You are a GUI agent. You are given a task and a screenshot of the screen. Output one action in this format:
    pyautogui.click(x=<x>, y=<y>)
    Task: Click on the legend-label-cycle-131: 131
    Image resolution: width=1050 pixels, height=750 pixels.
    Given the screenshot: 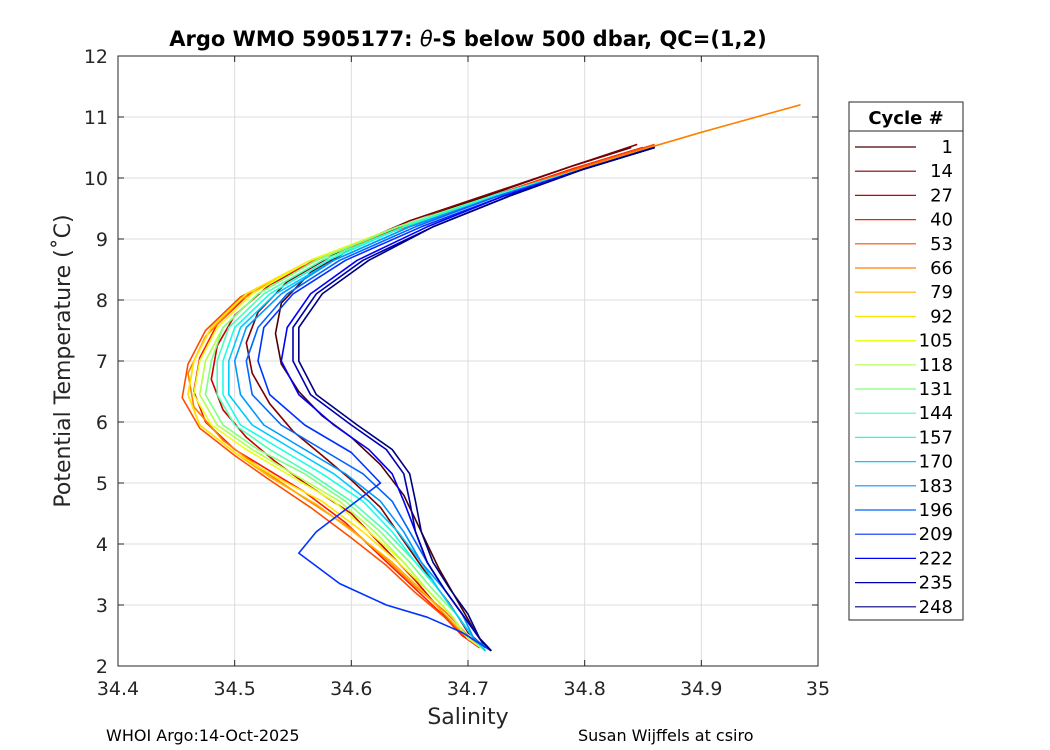 What is the action you would take?
    pyautogui.click(x=936, y=389)
    